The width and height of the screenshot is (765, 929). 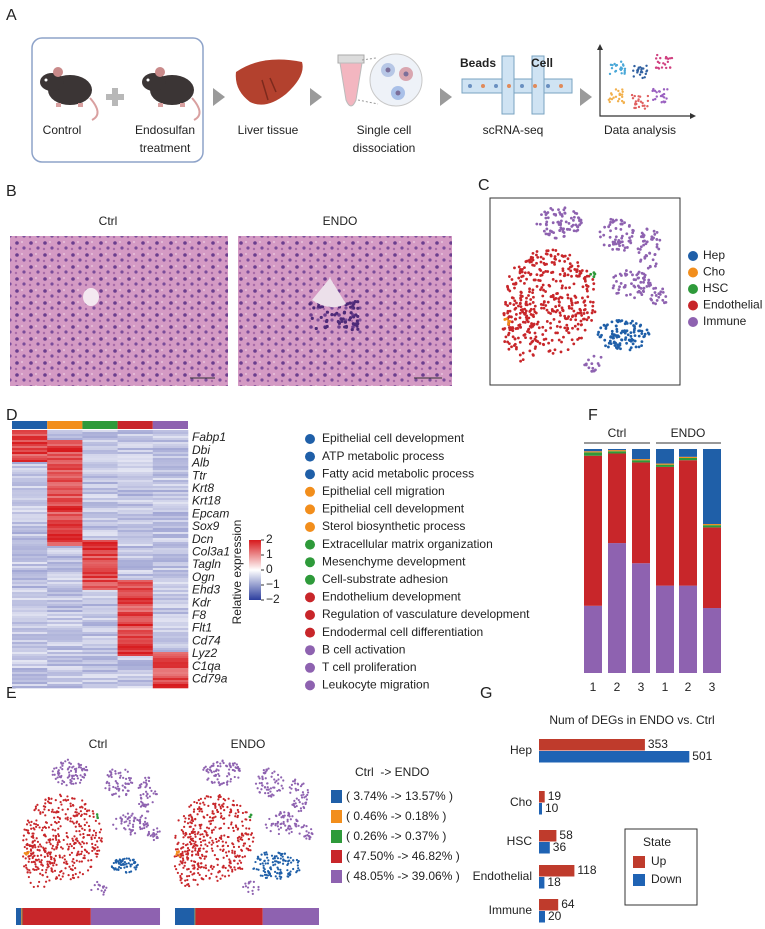 What do you see at coordinates (206, 501) in the screenshot?
I see `gene-label: Krt18` at bounding box center [206, 501].